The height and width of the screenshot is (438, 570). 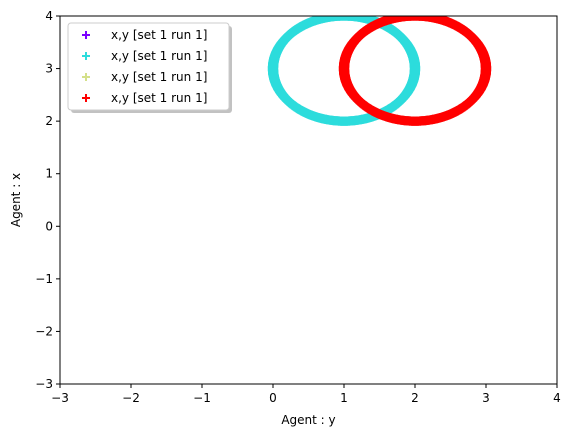 What do you see at coordinates (379, 68) in the screenshot?
I see `series-layer` at bounding box center [379, 68].